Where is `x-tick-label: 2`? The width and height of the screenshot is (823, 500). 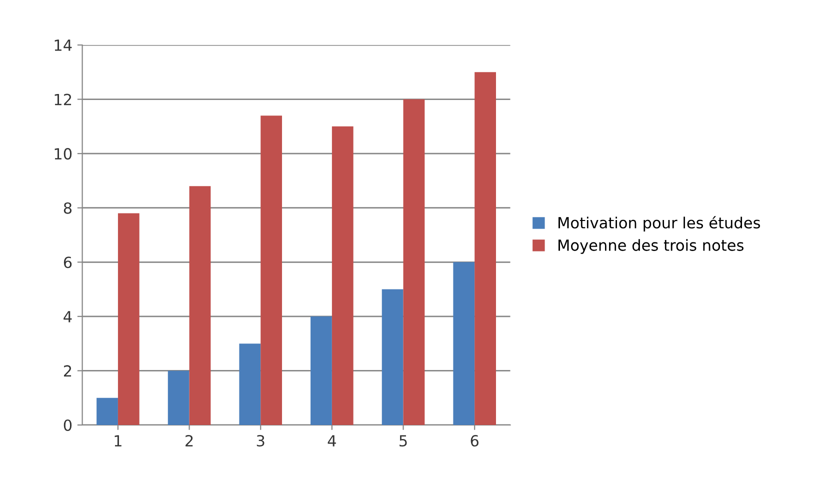 x-tick-label: 2 is located at coordinates (189, 440).